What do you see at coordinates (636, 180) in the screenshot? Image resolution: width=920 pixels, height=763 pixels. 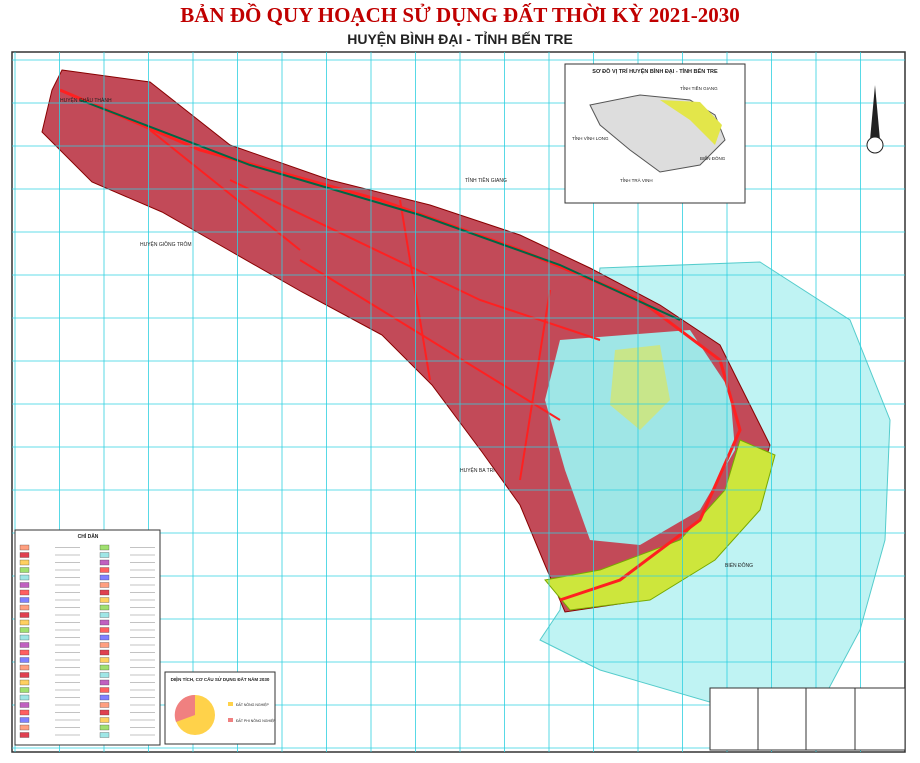 I see `inset-label: TỈNH TRÀ VINH` at bounding box center [636, 180].